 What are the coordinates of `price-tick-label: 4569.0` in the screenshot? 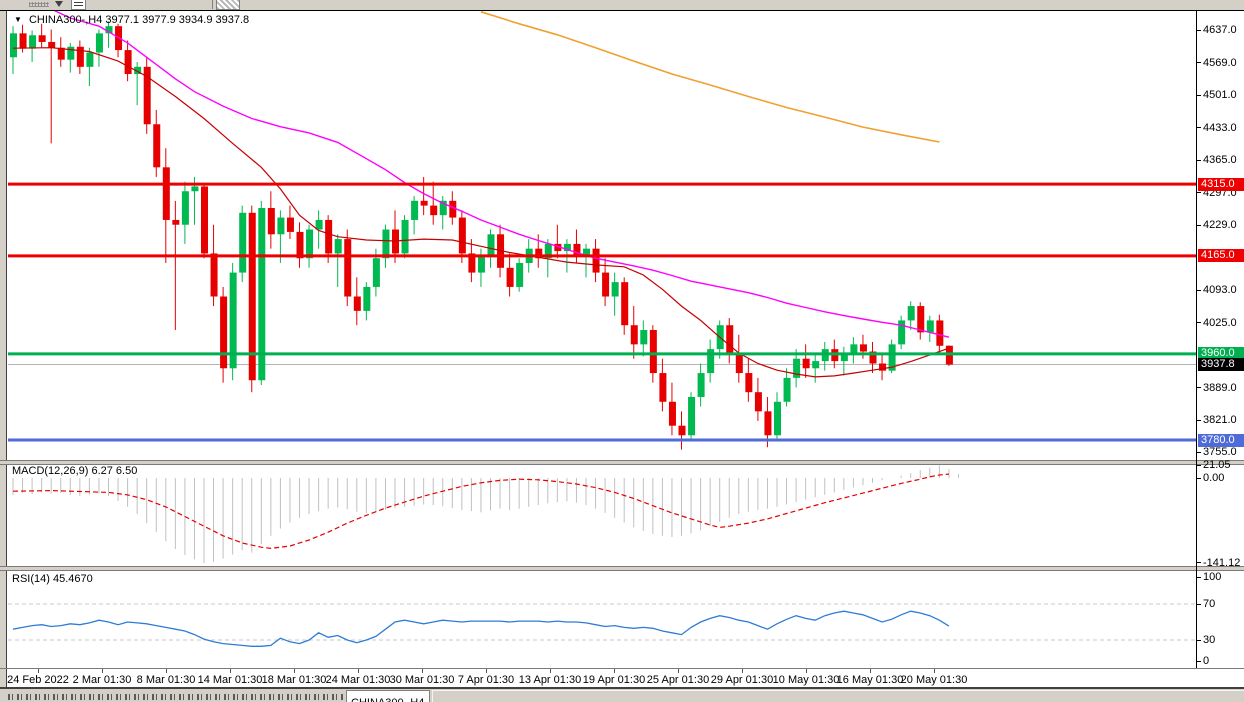 It's located at (1220, 63).